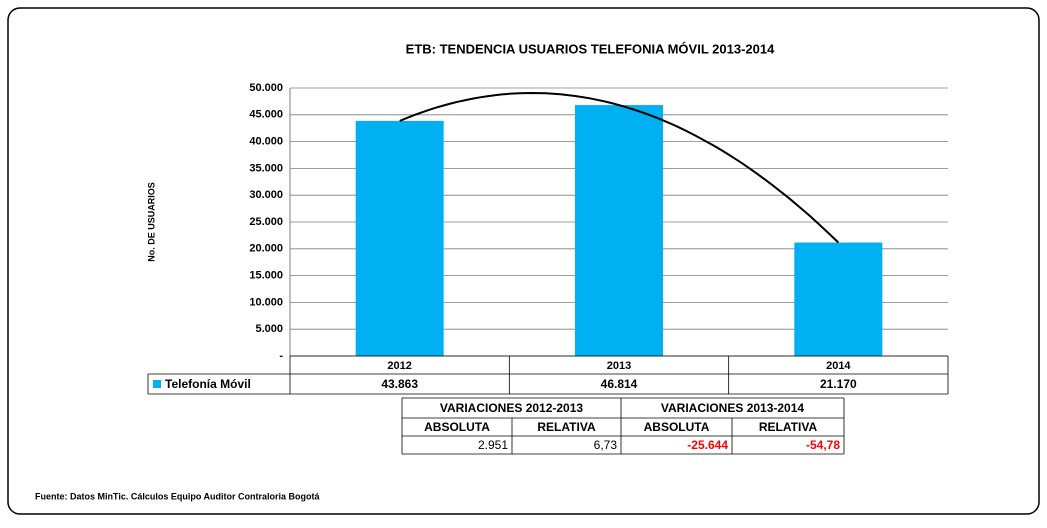  What do you see at coordinates (281, 356) in the screenshot?
I see `y-tick-label: -` at bounding box center [281, 356].